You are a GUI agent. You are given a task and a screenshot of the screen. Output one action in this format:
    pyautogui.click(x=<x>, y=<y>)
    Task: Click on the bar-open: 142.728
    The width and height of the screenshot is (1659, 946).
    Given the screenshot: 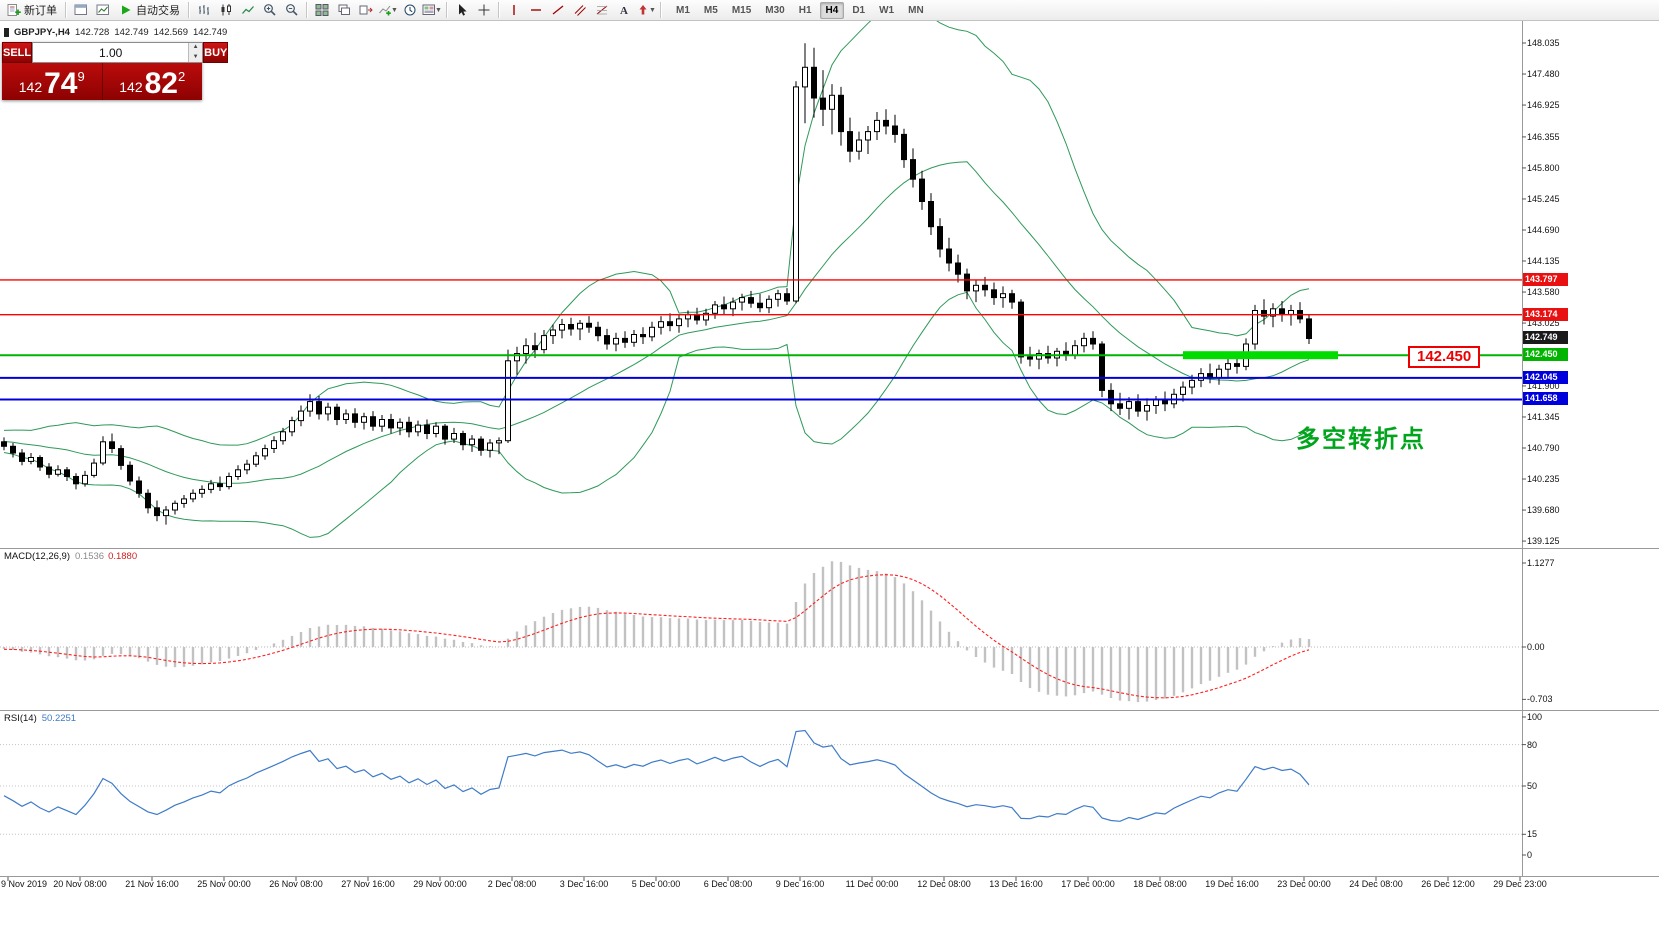 What is the action you would take?
    pyautogui.click(x=92, y=32)
    